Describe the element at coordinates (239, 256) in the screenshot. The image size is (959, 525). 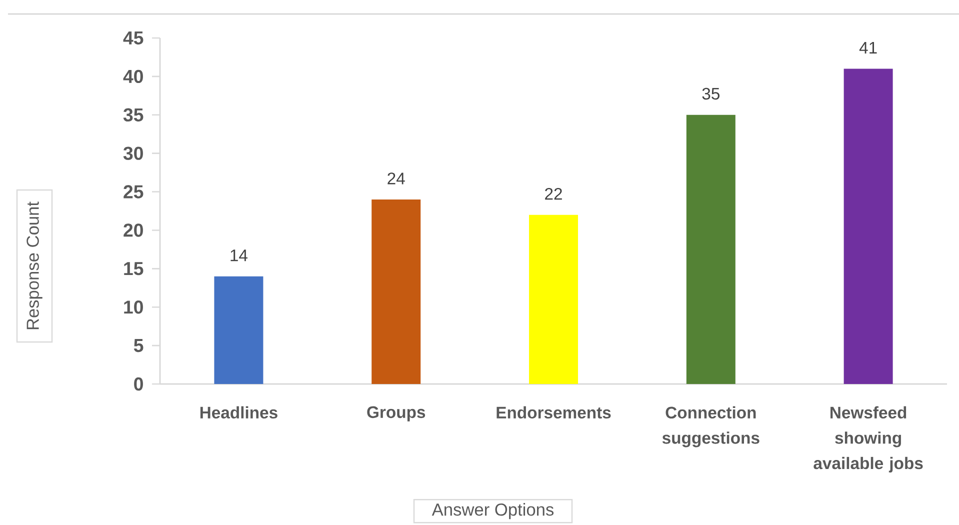
I see `data-label: 14` at that location.